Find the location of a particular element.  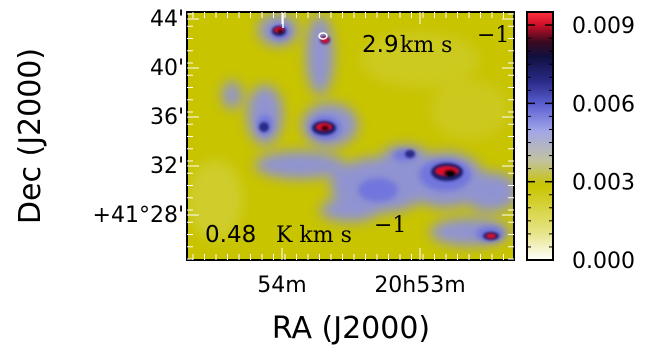

contour-level-exponent: −1 is located at coordinates (390, 225).